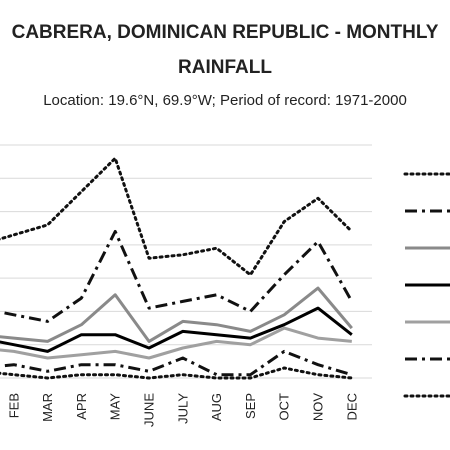  What do you see at coordinates (318, 407) in the screenshot?
I see `x-tick-label: NOV` at bounding box center [318, 407].